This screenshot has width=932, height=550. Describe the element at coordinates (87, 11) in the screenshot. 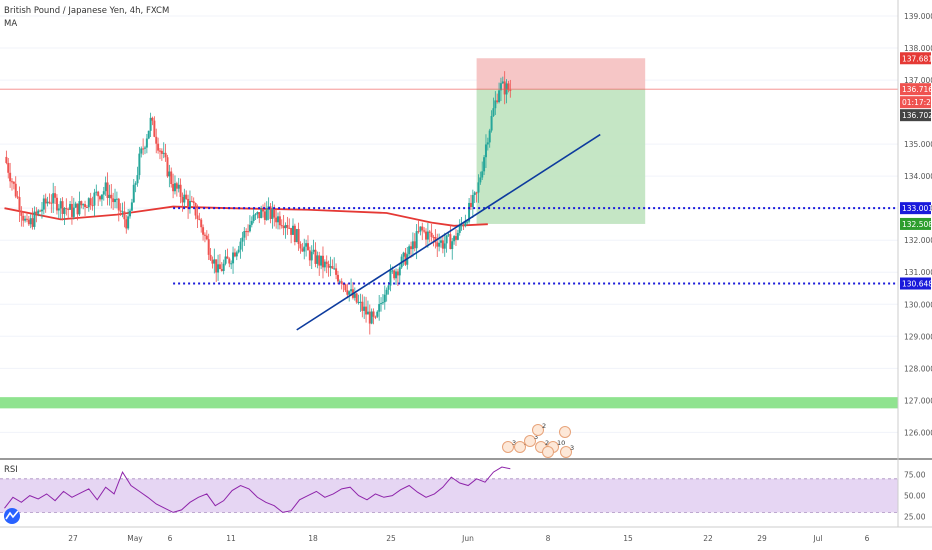

I see `symbol-title: British Pound / Japanese Yen, 4h, FXCM` at that location.